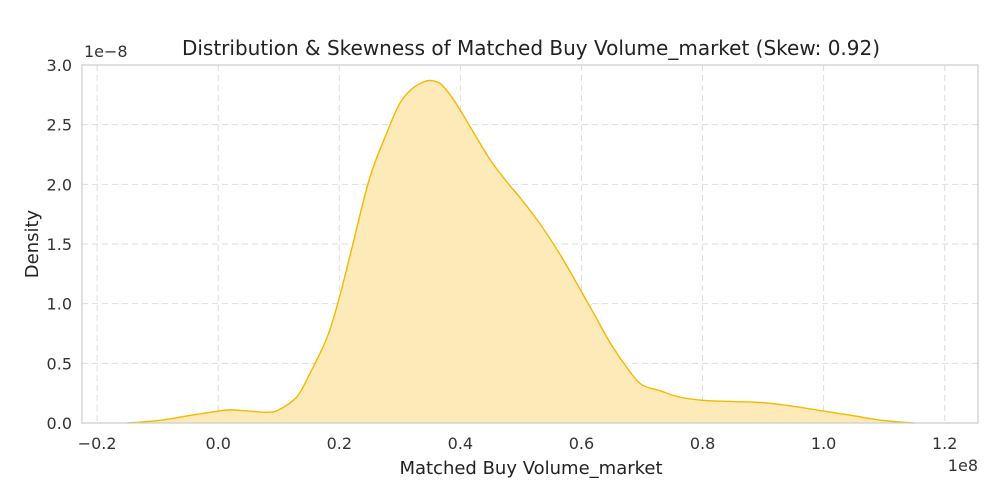  Describe the element at coordinates (530, 468) in the screenshot. I see `x-axis-label: Matched Buy Volume_market` at that location.